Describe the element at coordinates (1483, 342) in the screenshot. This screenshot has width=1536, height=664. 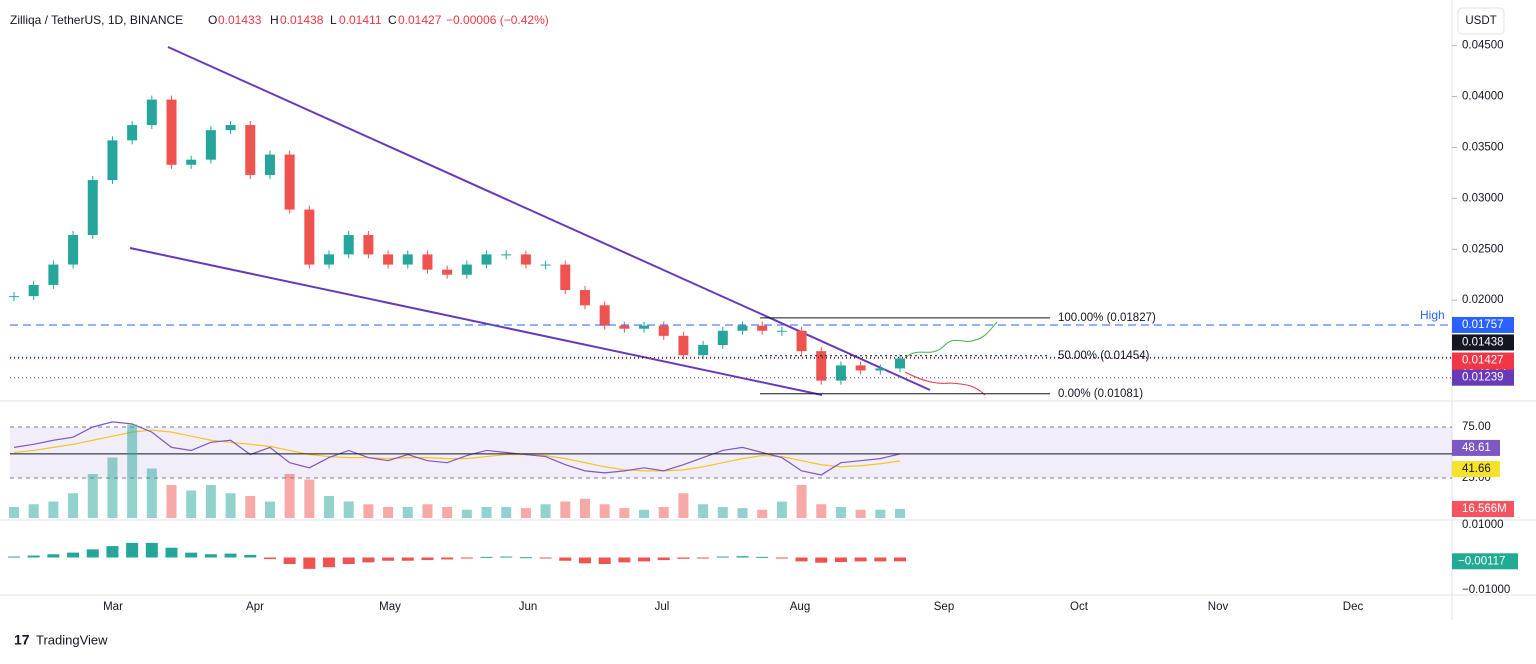
I see `price-tag-label: 0.01438` at that location.